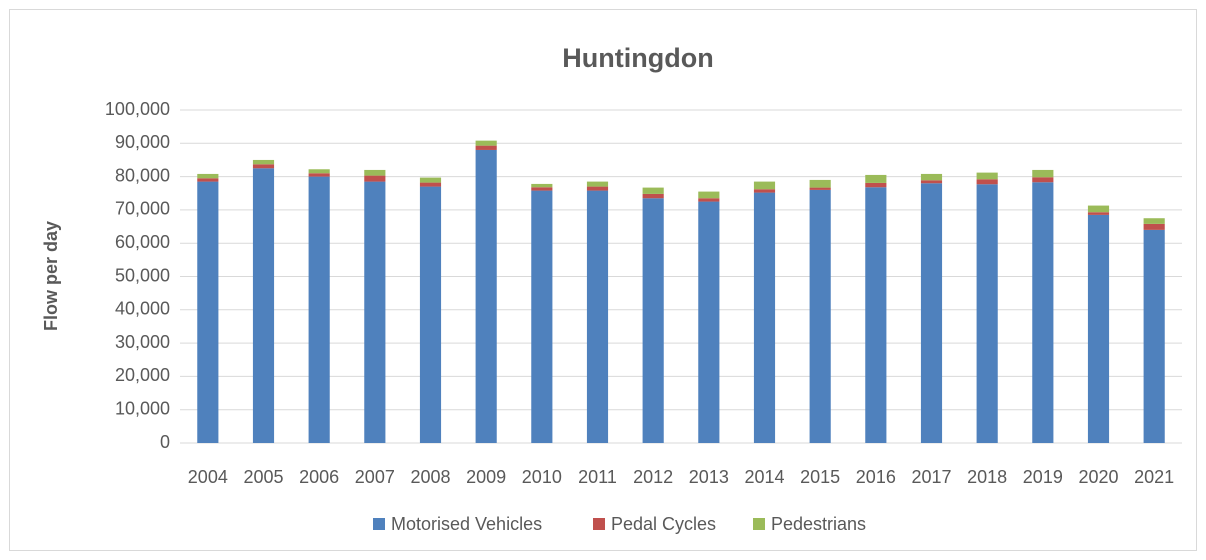  What do you see at coordinates (1043, 477) in the screenshot?
I see `x-tick-label: 2019` at bounding box center [1043, 477].